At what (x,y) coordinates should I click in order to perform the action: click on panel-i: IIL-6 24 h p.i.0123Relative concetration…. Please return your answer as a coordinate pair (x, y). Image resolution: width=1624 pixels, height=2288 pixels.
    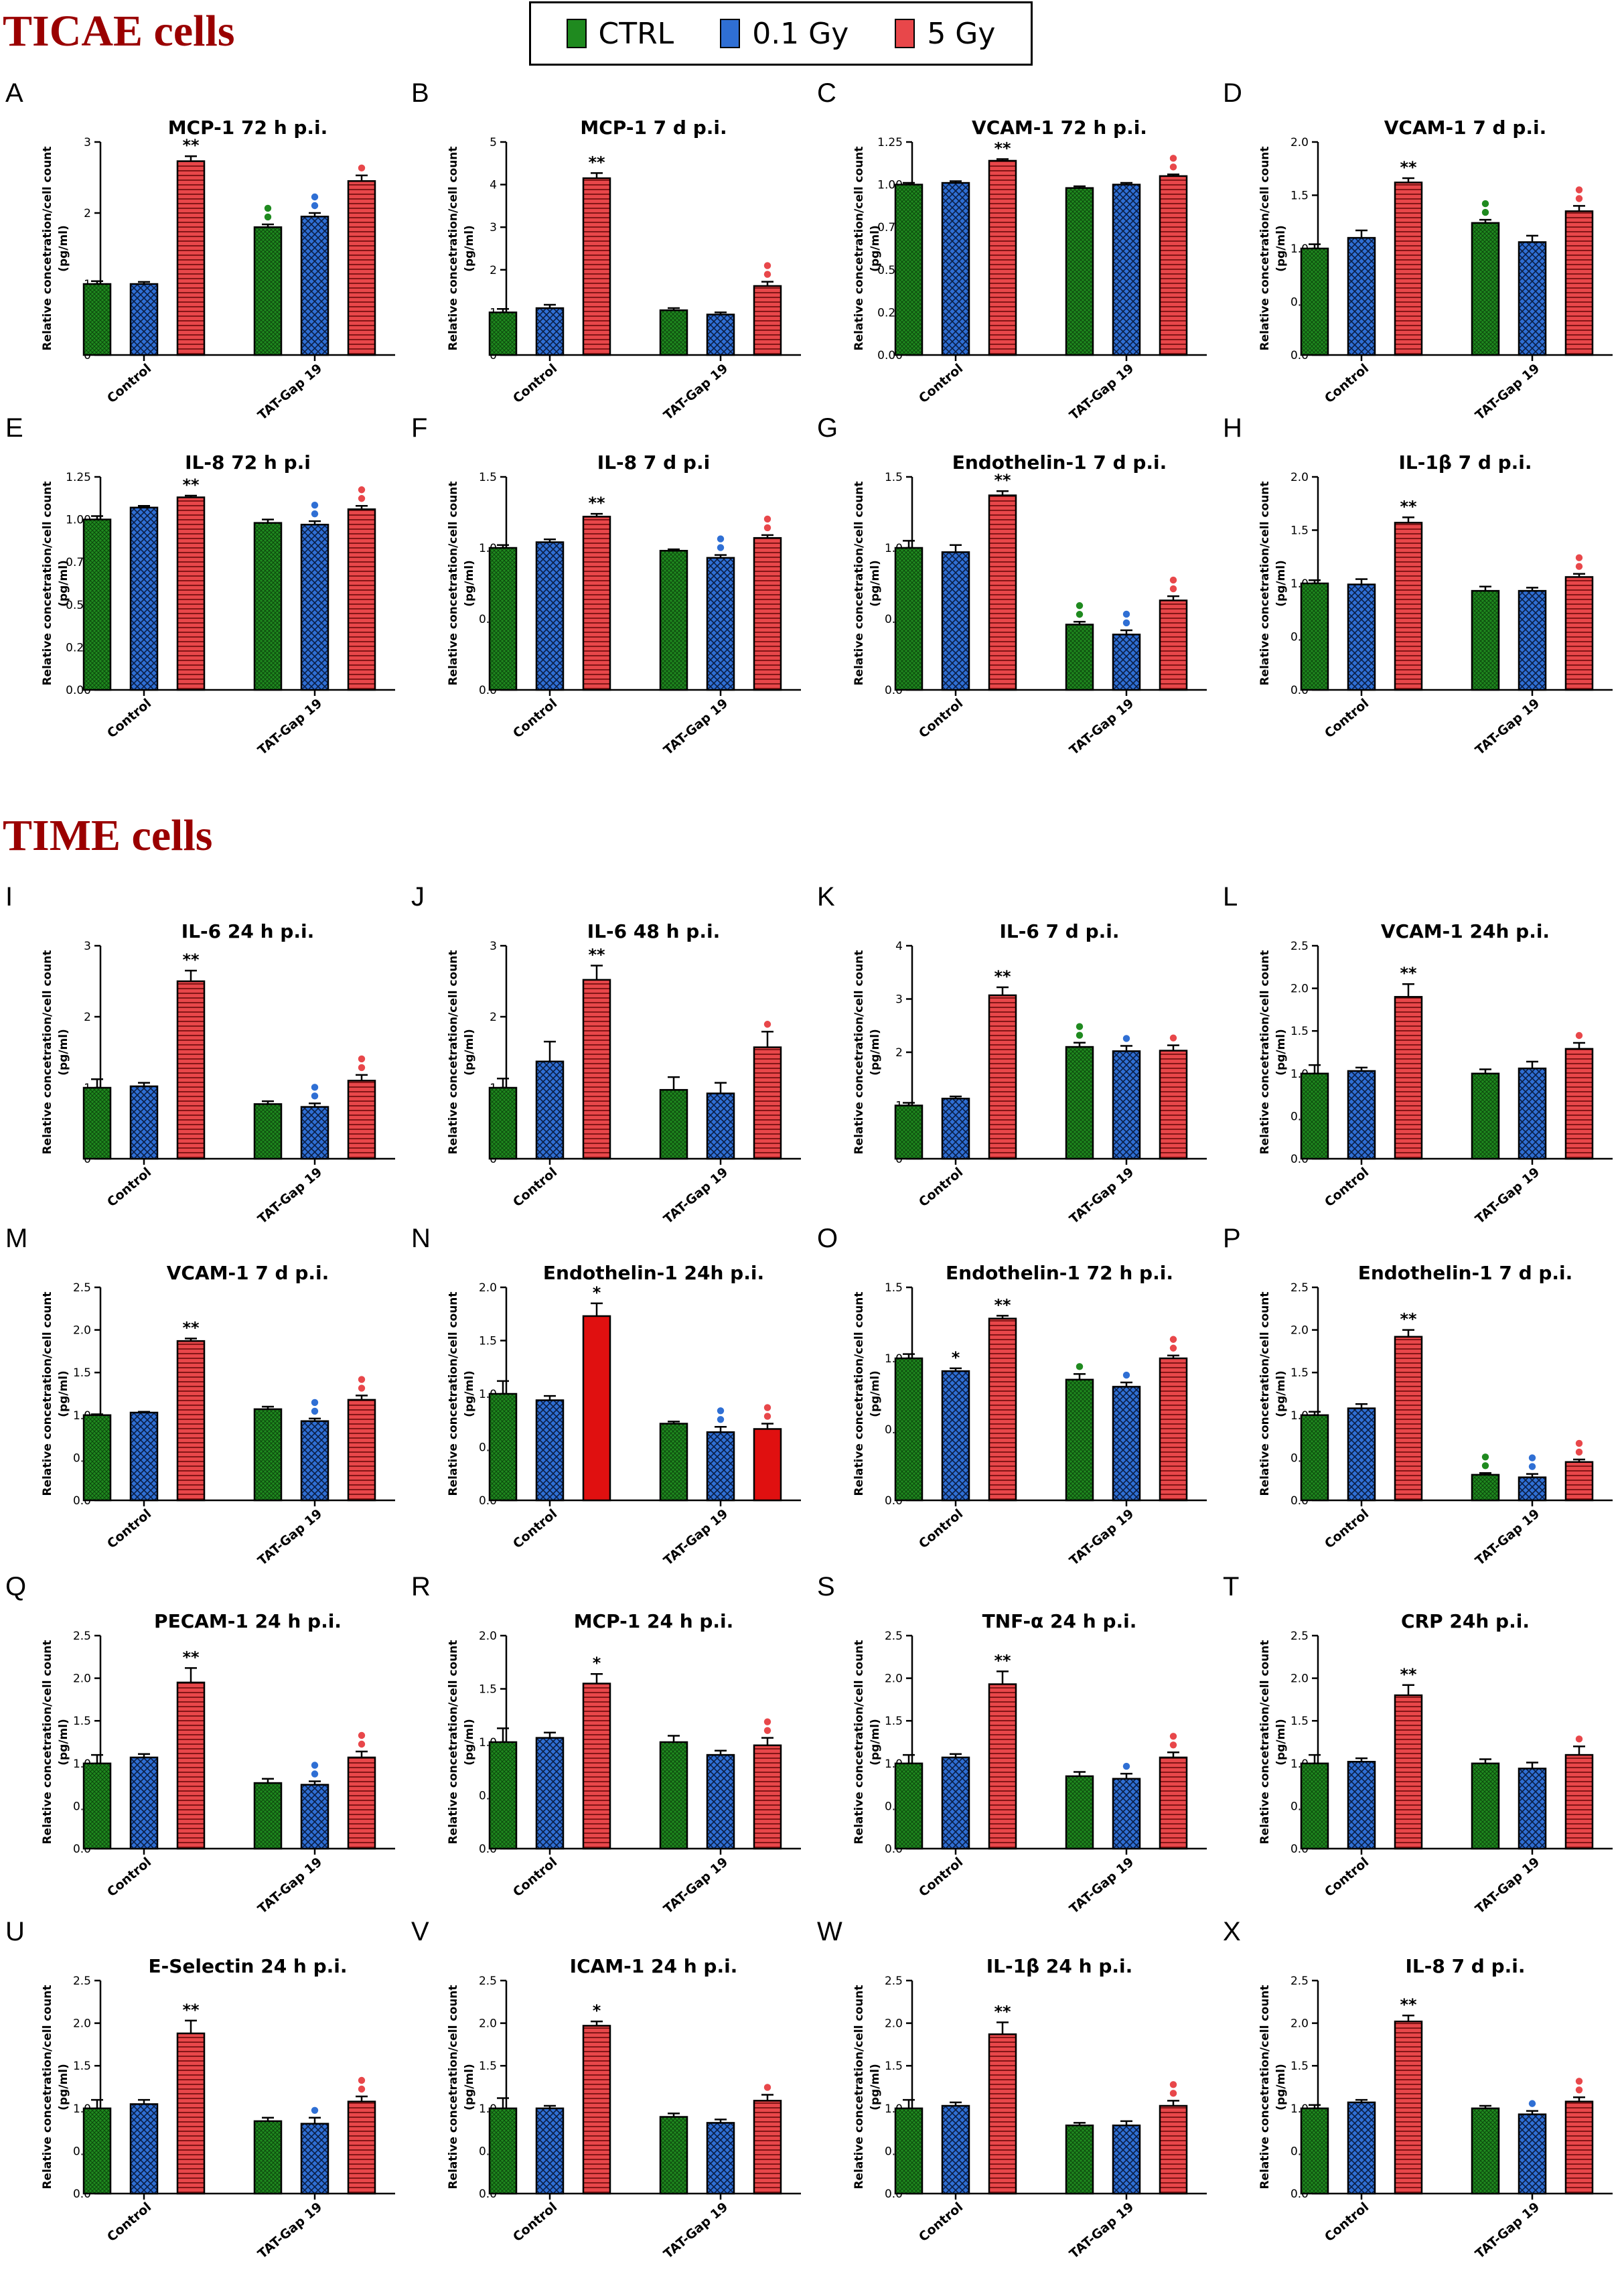
    Looking at the image, I should click on (203, 1048).